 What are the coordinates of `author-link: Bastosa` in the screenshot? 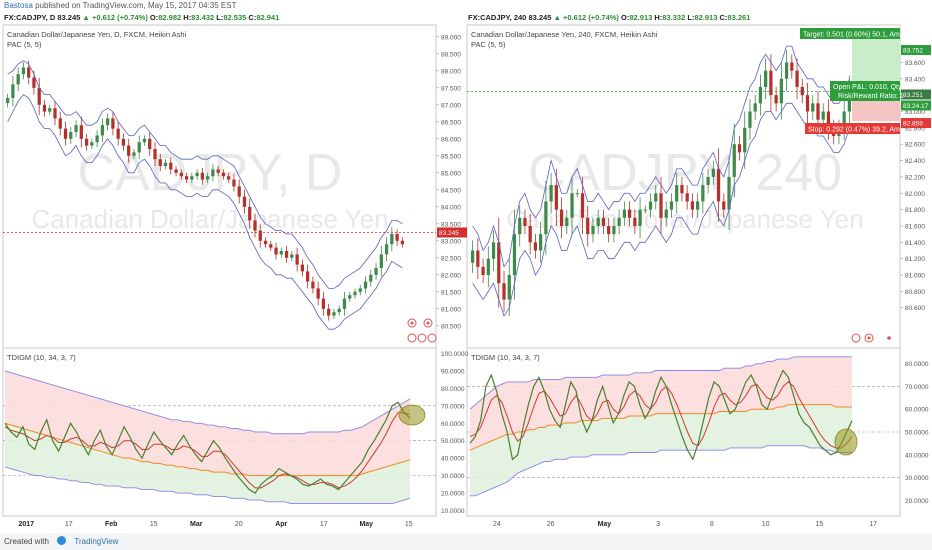 It's located at (18, 5).